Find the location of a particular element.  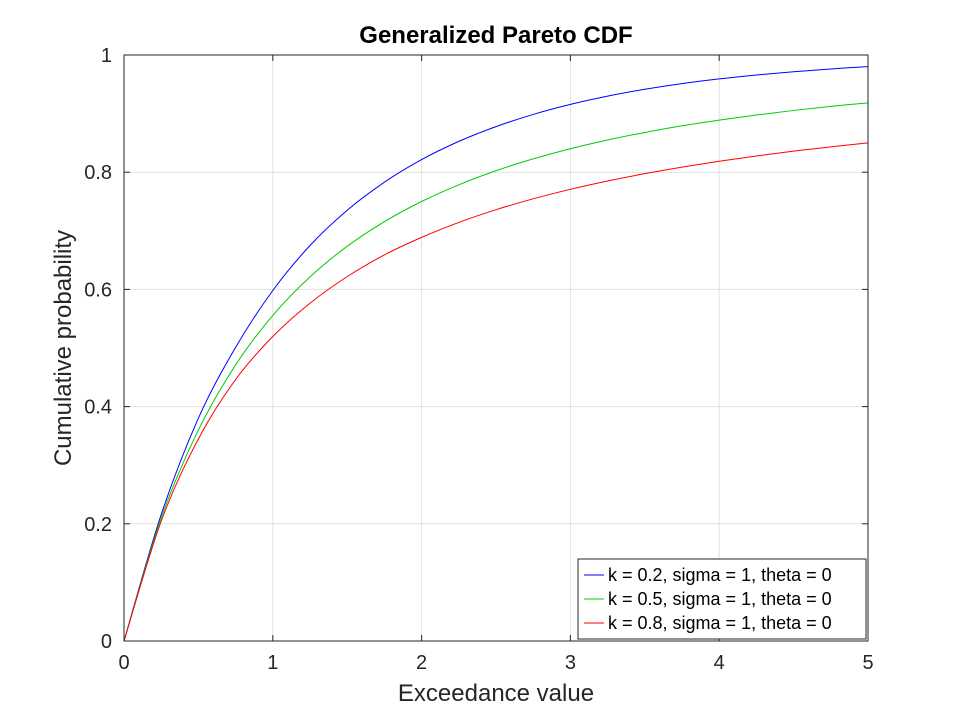

y-tick-label: 0.8 is located at coordinates (98, 173).